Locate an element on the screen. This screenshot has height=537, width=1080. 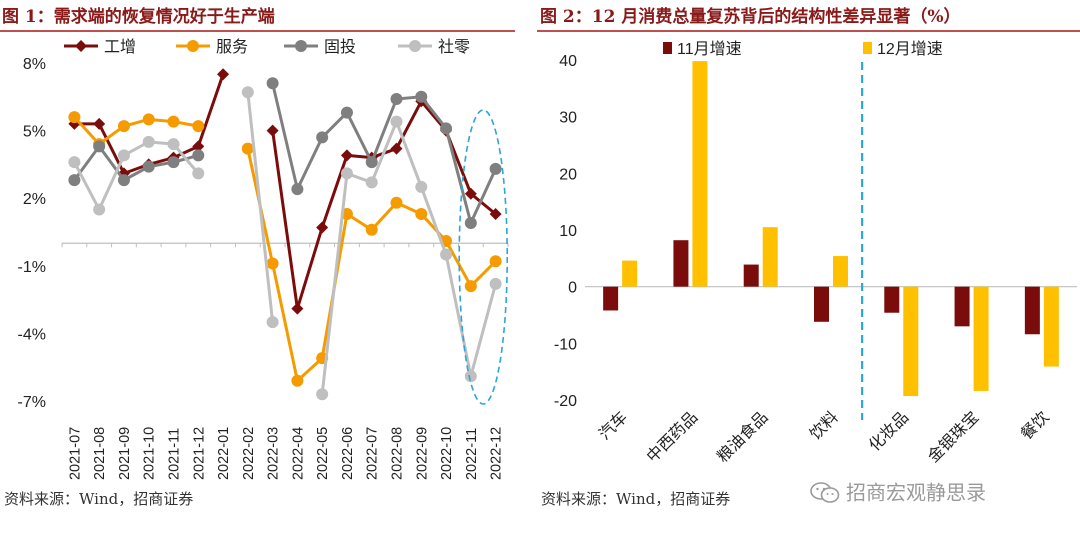
right-source-note: 资料来源：Wind，招商证券 is located at coordinates (636, 499).